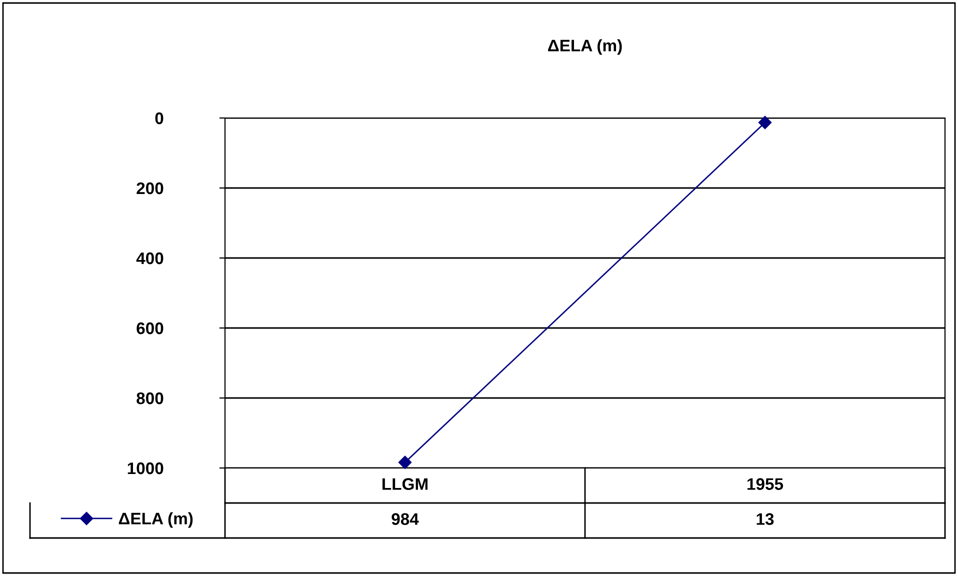  What do you see at coordinates (765, 519) in the screenshot?
I see `data-label: 13` at bounding box center [765, 519].